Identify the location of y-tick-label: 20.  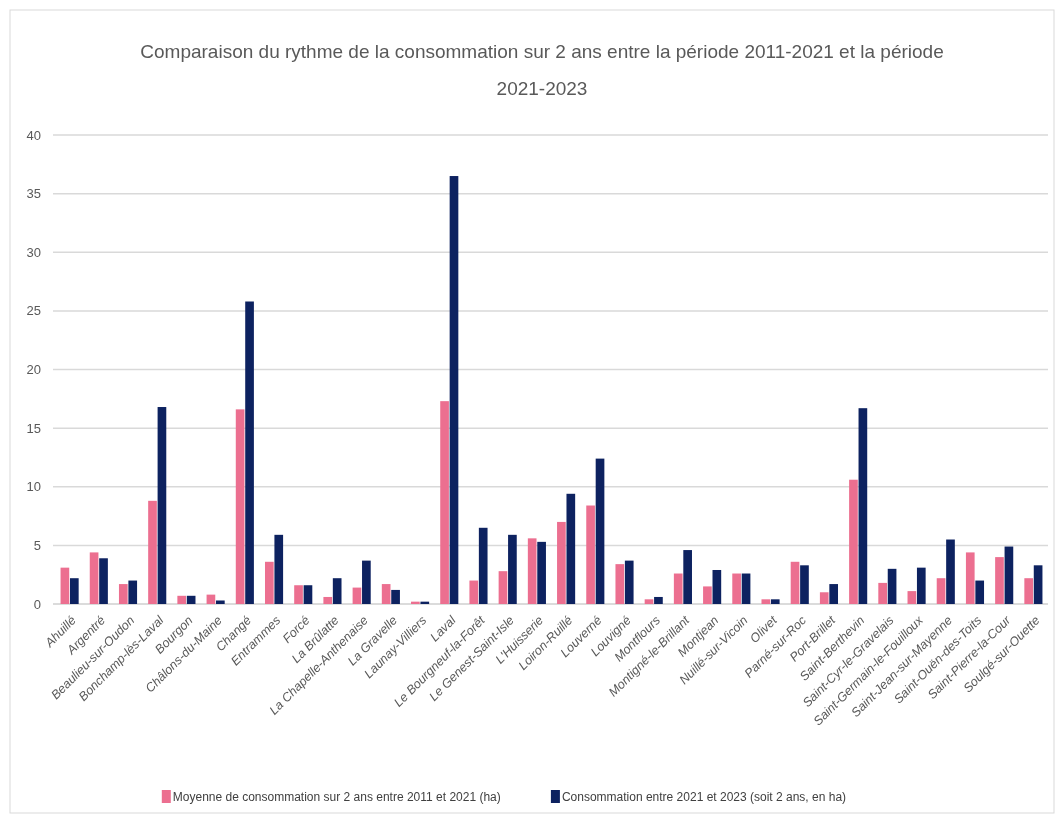
(33, 370).